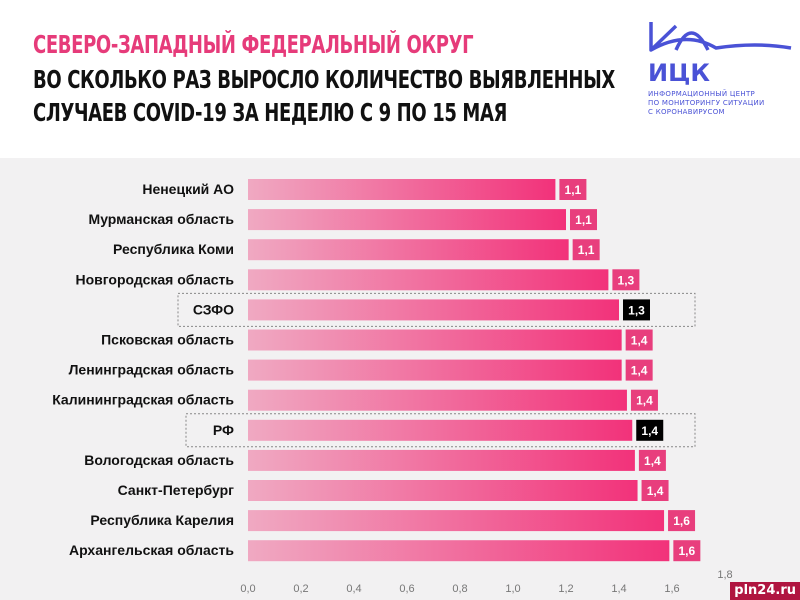 The image size is (800, 600). I want to click on x-tick-label: 0,2, so click(300, 589).